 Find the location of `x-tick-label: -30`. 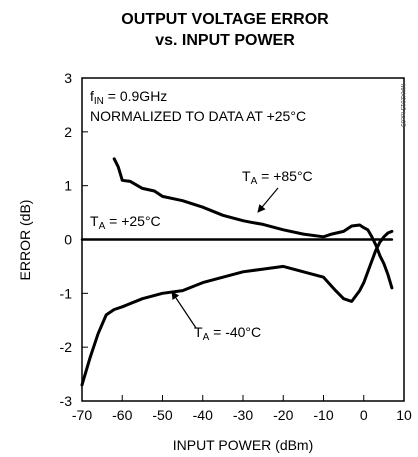

x-tick-label: -30 is located at coordinates (243, 415).